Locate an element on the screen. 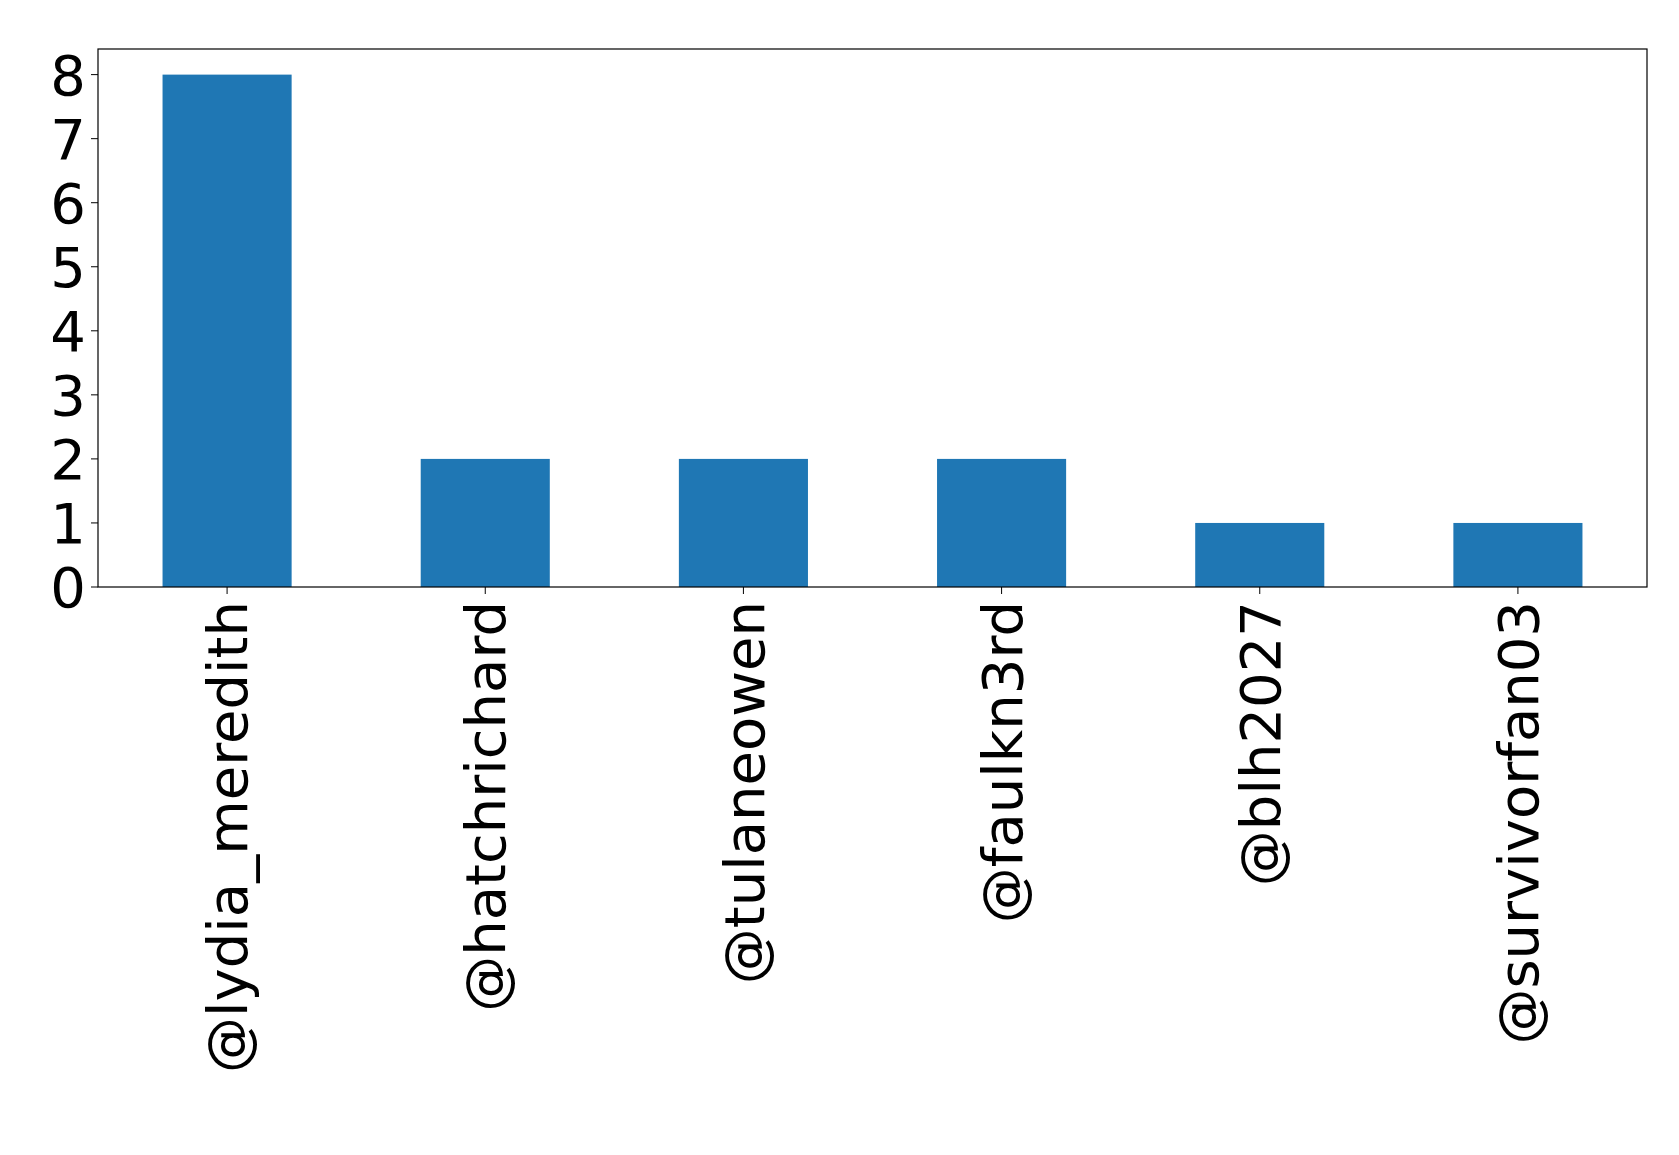  y-tick-label: 2 is located at coordinates (68, 460).